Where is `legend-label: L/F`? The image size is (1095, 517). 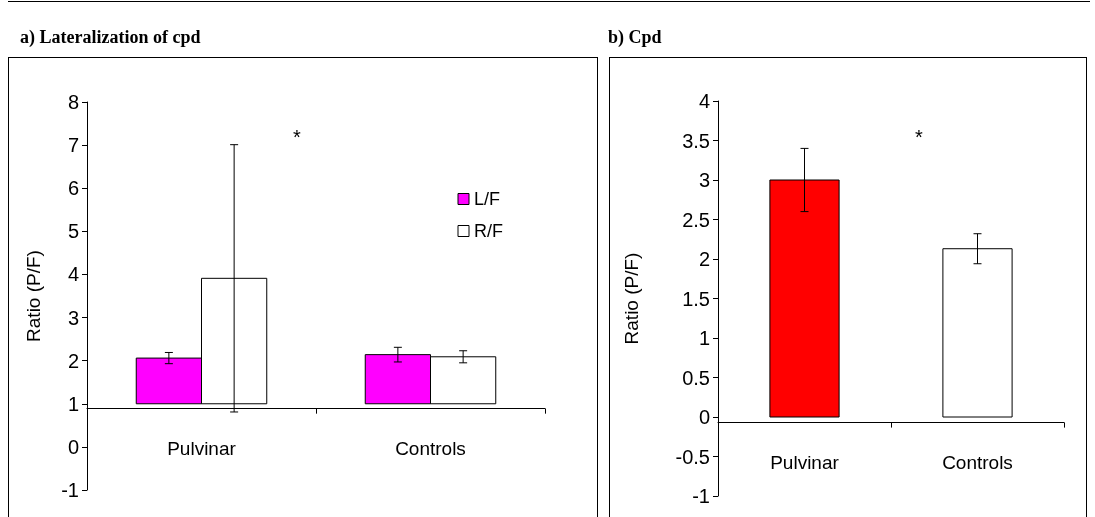
legend-label: L/F is located at coordinates (487, 199).